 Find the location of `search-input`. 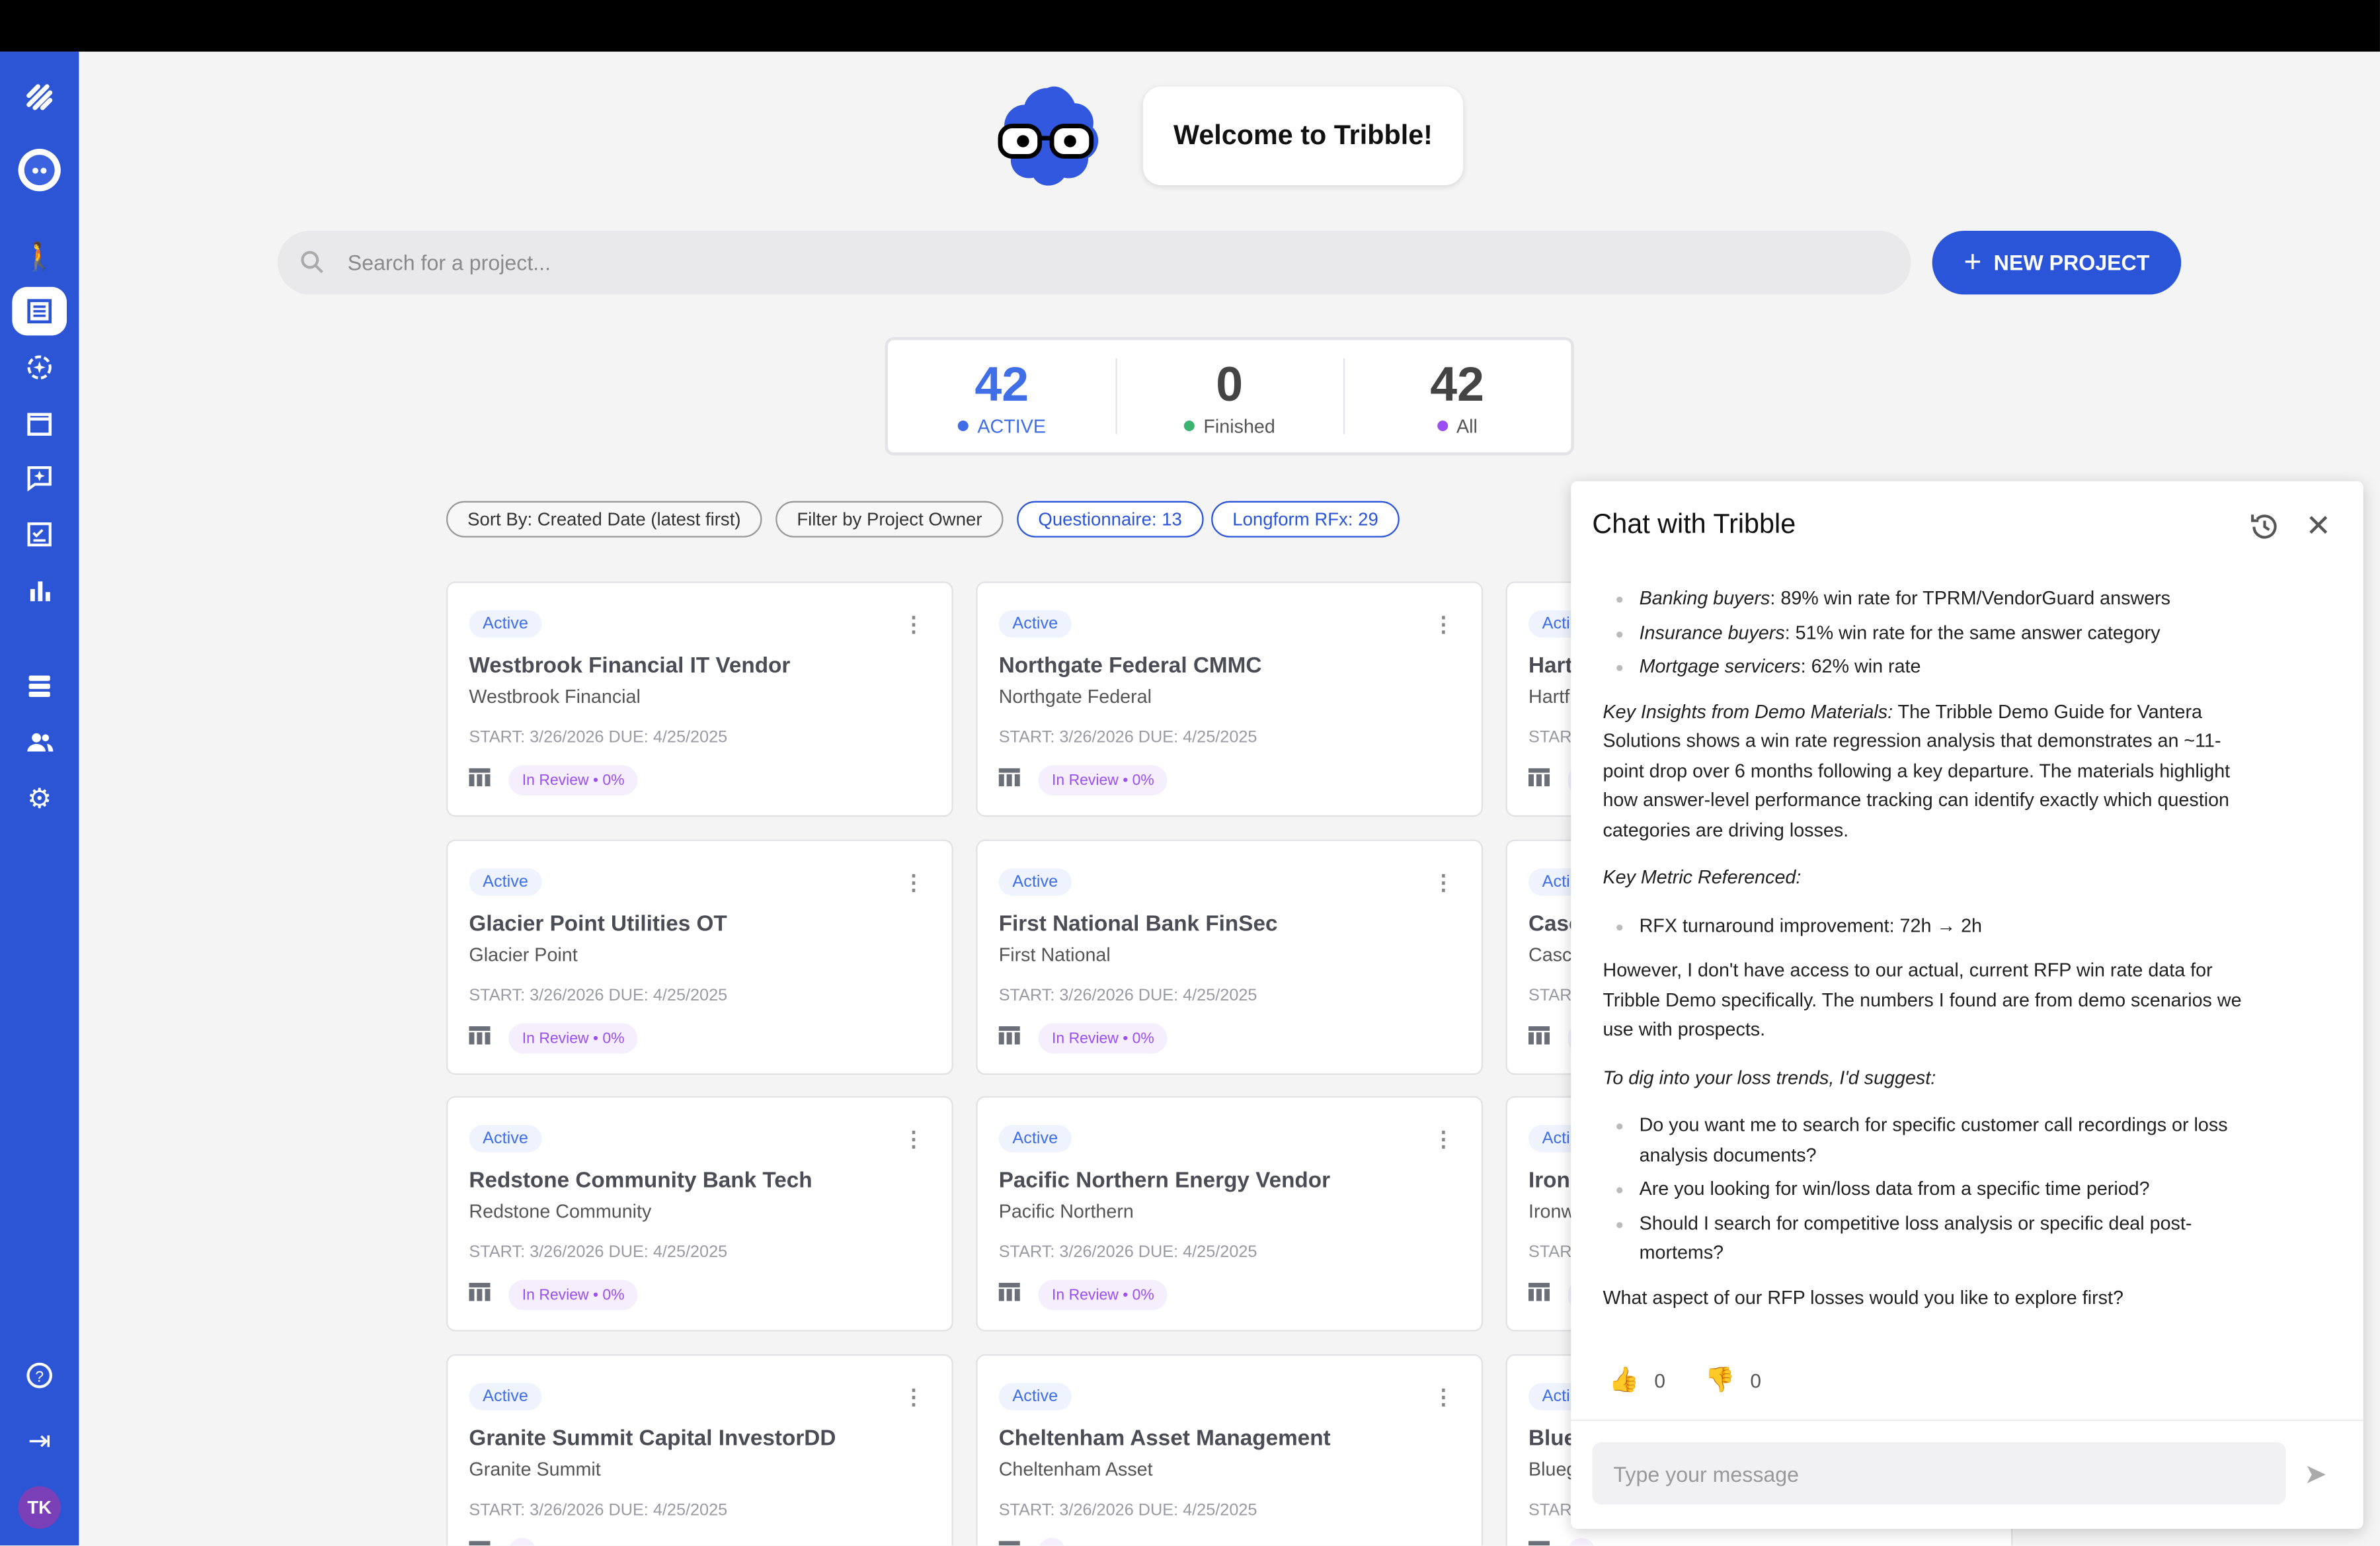

search-input is located at coordinates (1030, 262).